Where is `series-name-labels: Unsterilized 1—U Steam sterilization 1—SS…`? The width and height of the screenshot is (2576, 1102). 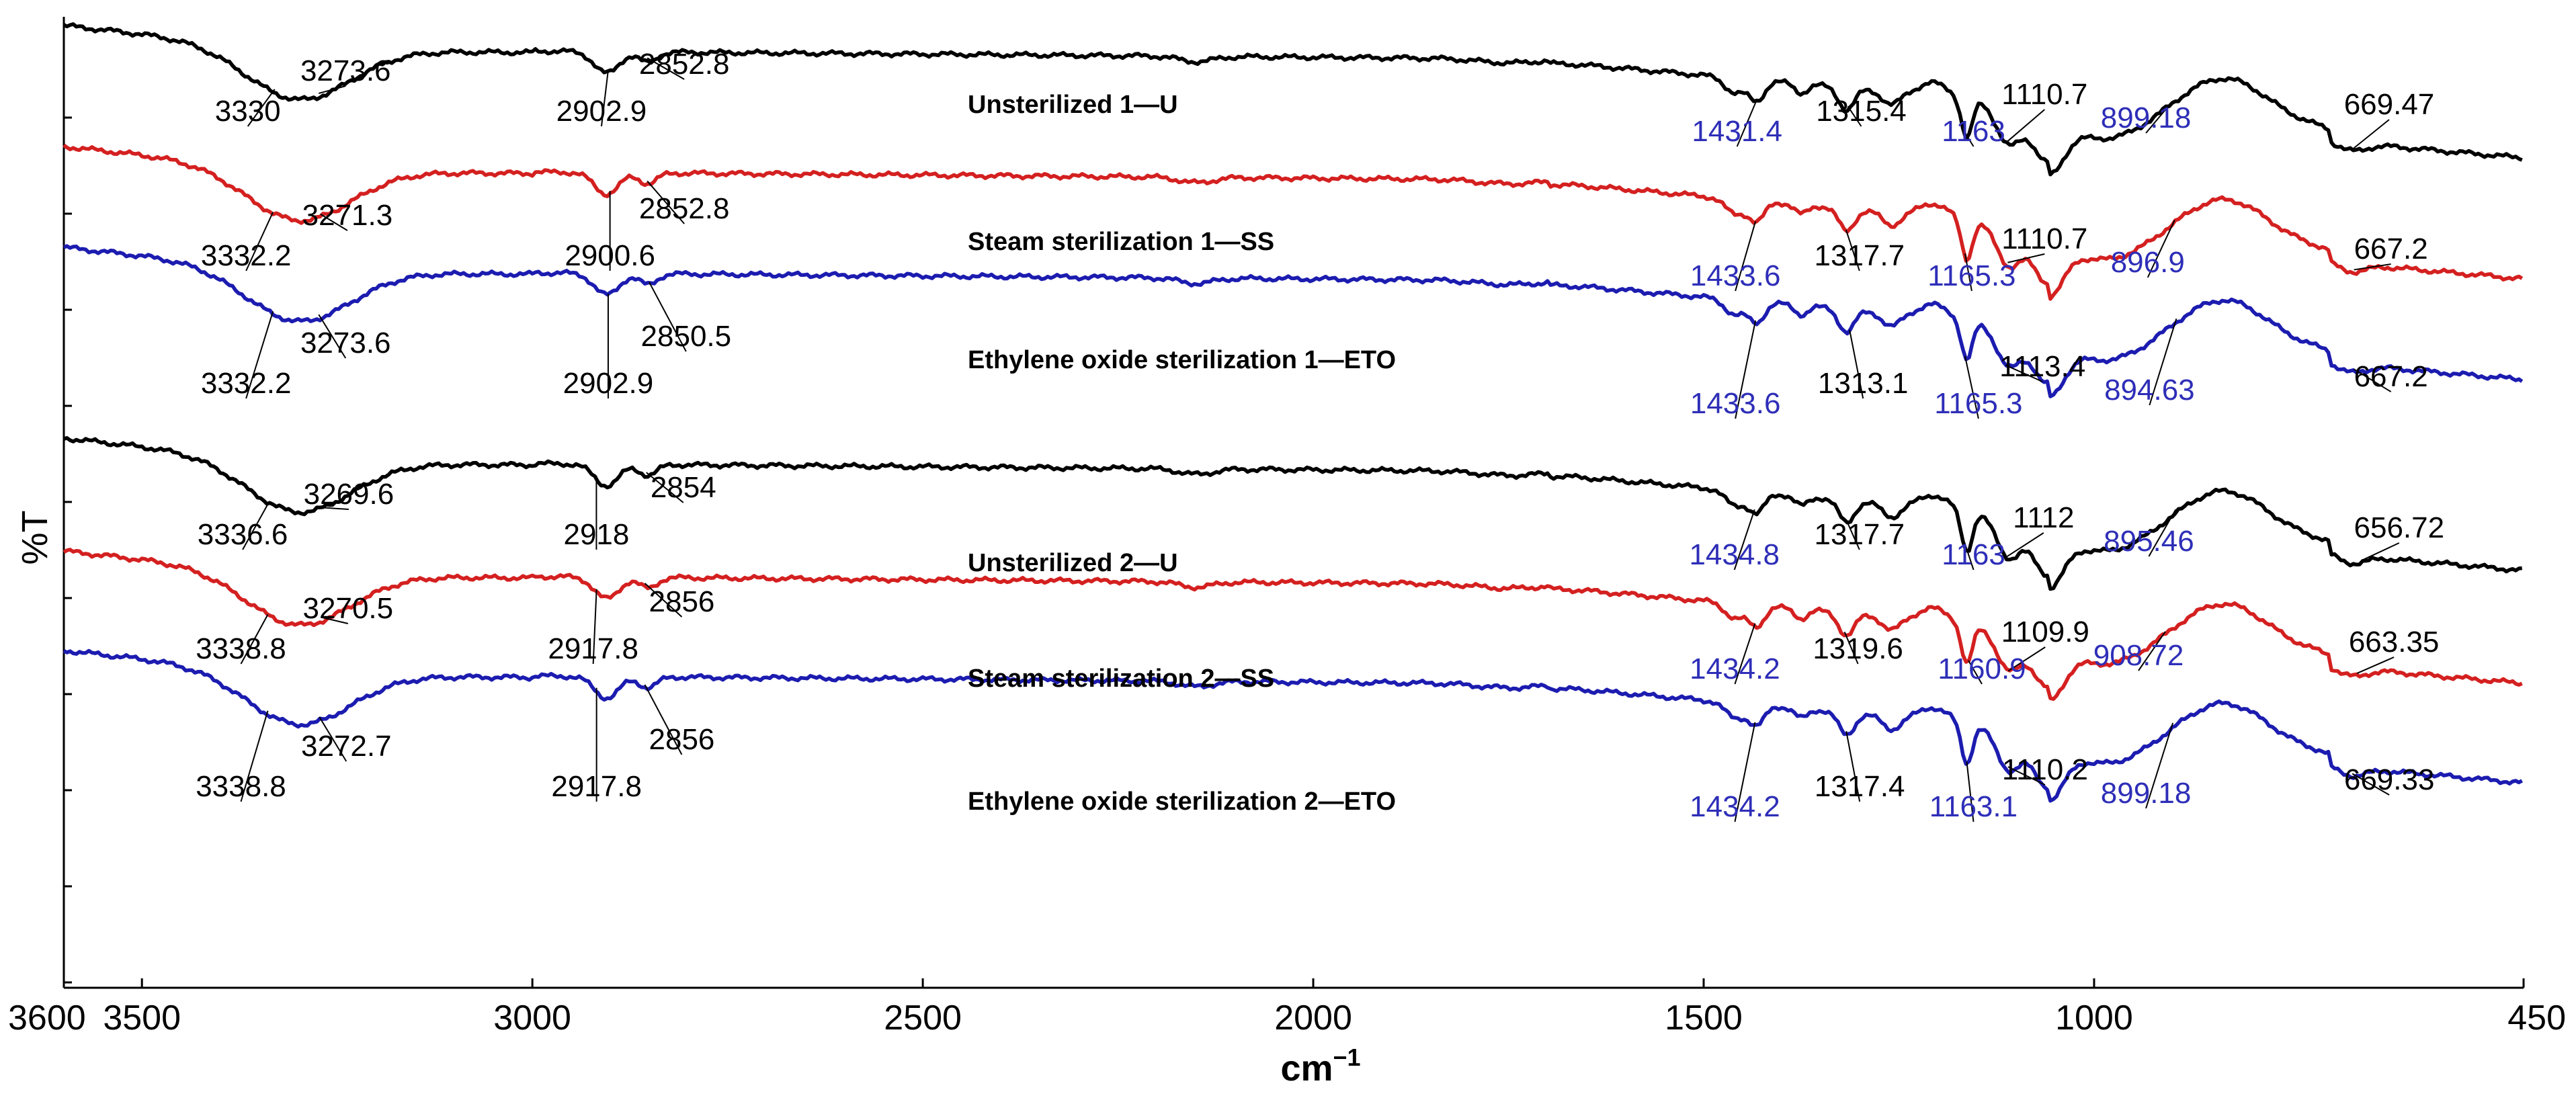
series-name-labels: Unsterilized 1—U Steam sterilization 1—SS… is located at coordinates (1182, 454).